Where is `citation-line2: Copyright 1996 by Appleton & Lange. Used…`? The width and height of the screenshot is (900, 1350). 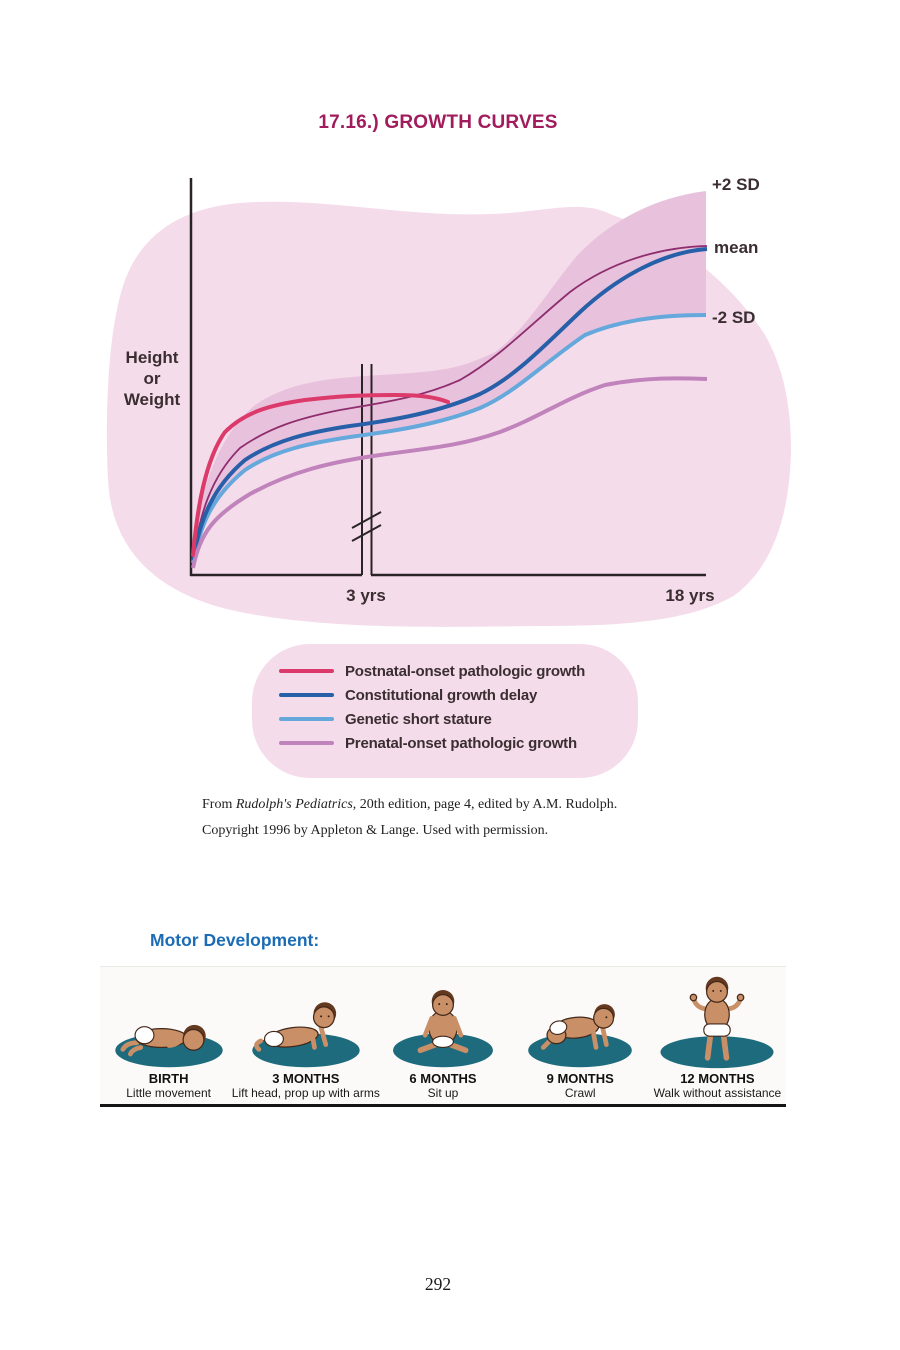
citation-line2: Copyright 1996 by Appleton & Lange. Used… is located at coordinates (375, 830).